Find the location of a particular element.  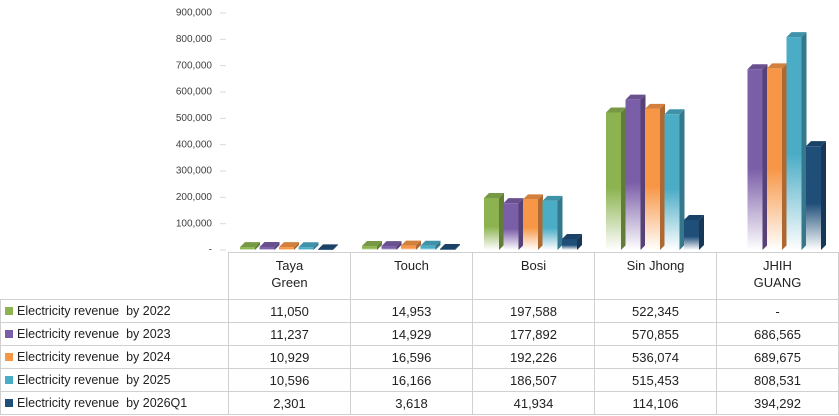

data-label: 10,929 is located at coordinates (289, 357).